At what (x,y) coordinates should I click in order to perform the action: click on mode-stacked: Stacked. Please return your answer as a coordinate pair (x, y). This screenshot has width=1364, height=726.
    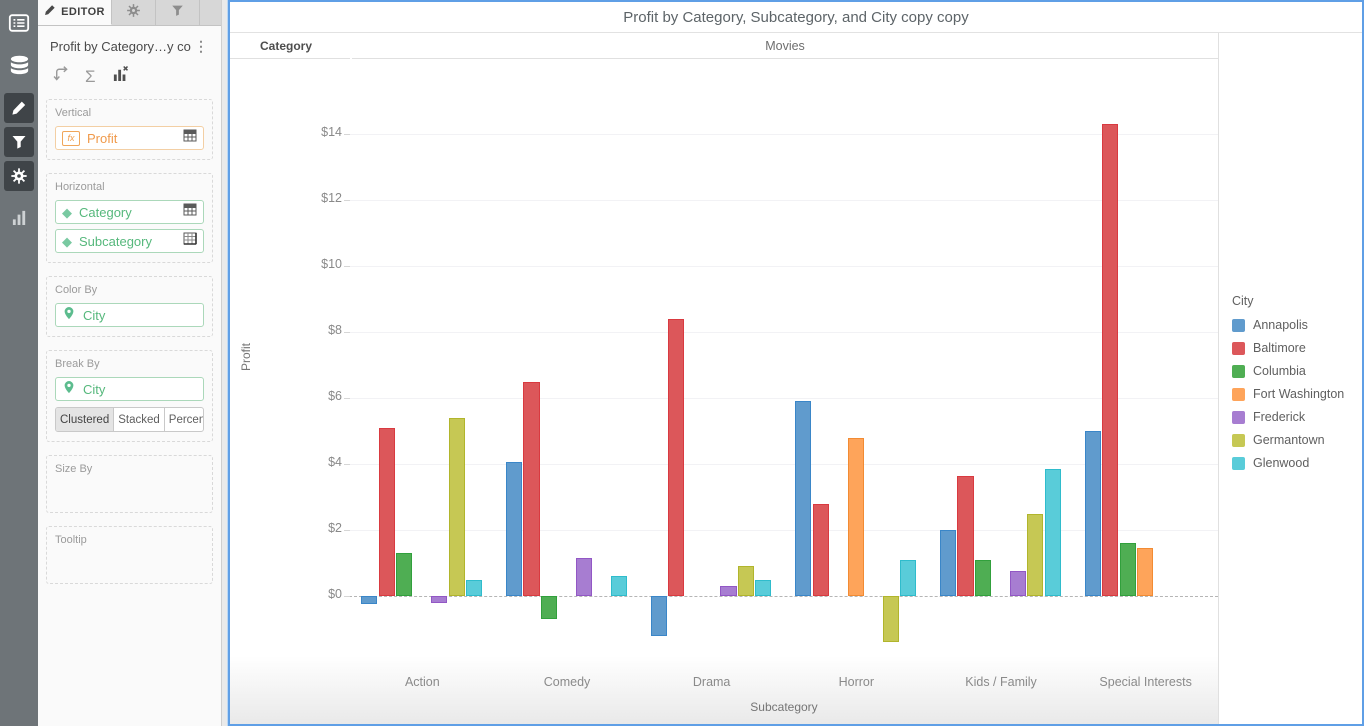
    Looking at the image, I should click on (139, 419).